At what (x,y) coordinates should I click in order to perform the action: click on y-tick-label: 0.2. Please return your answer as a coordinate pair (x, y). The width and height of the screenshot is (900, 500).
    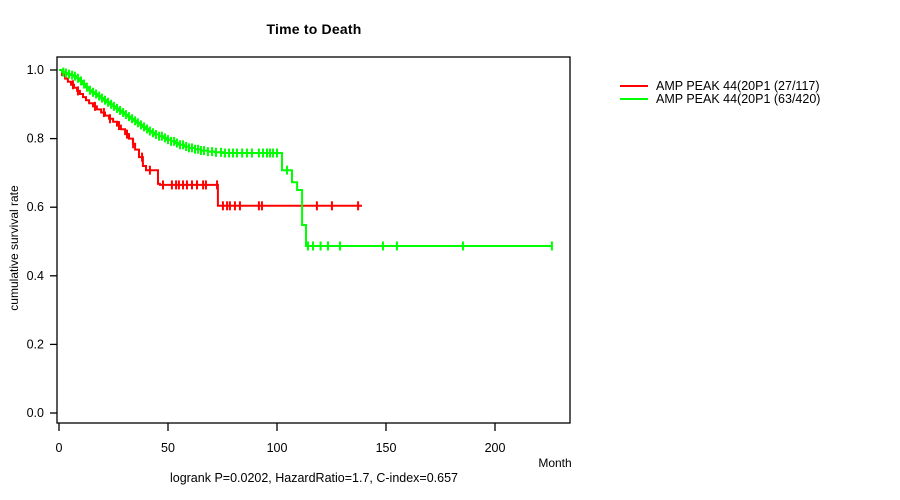
    Looking at the image, I should click on (35, 344).